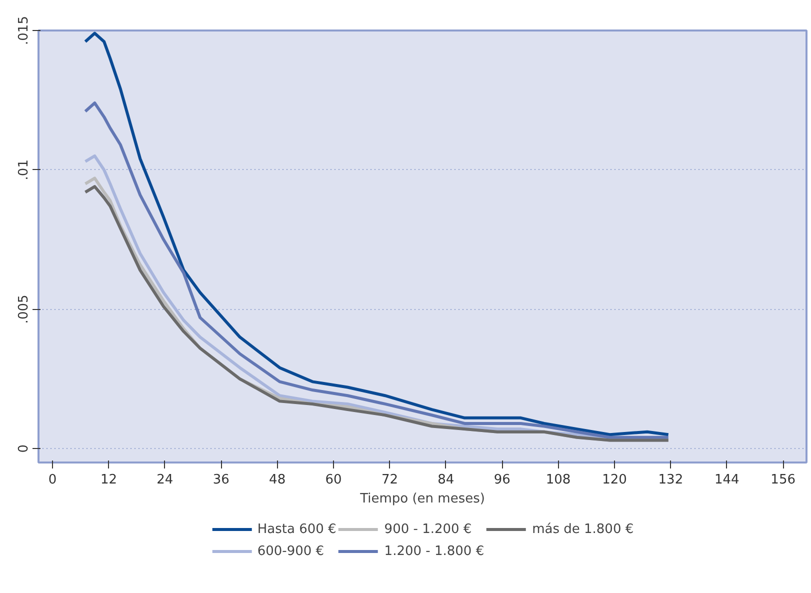 The image size is (811, 593). Describe the element at coordinates (52, 480) in the screenshot. I see `x-tick-label: 0` at that location.